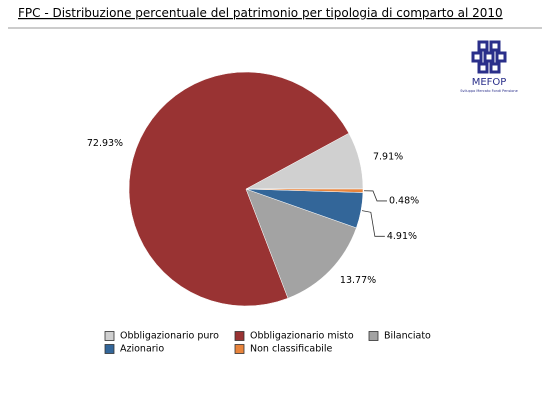 The image size is (550, 407). Describe the element at coordinates (105, 143) in the screenshot. I see `data-label: 72.93%` at that location.